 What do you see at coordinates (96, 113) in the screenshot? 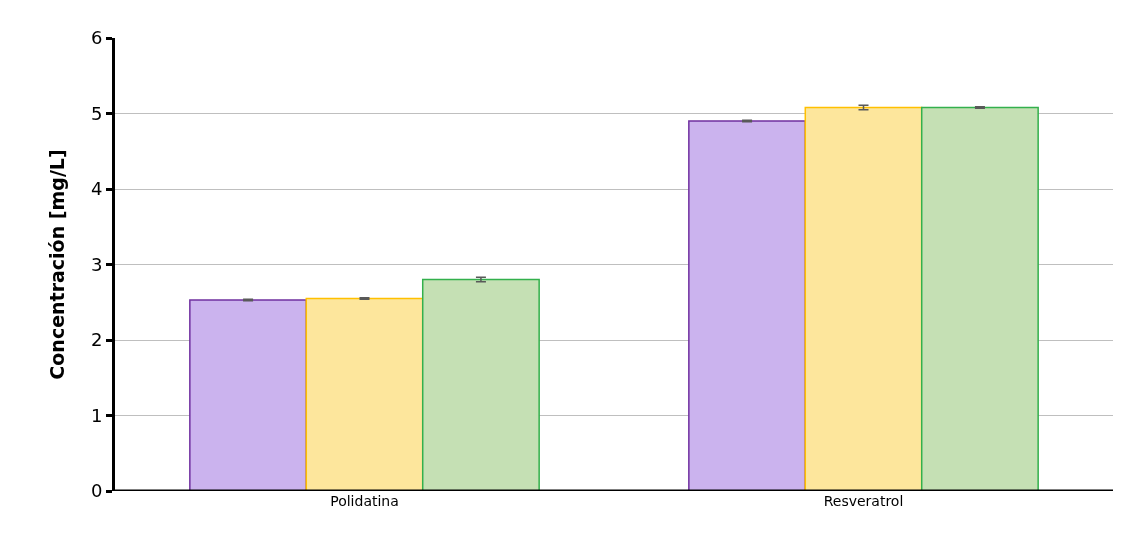
I see `y-tick-label: 5` at bounding box center [96, 113].